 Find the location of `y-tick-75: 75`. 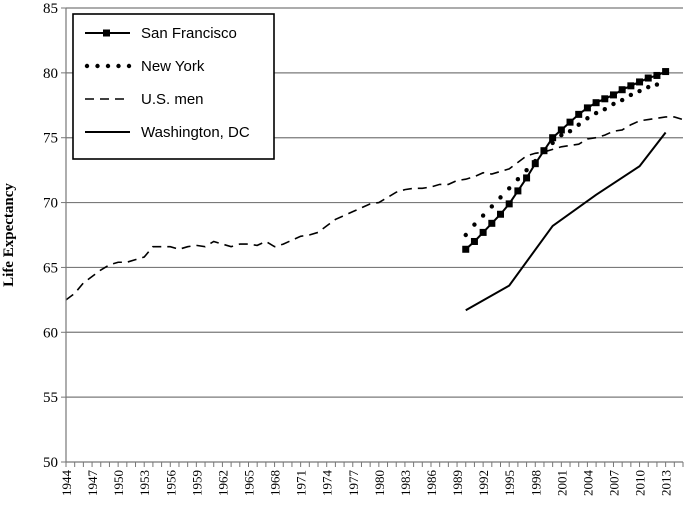

y-tick-75: 75 is located at coordinates (50, 139).